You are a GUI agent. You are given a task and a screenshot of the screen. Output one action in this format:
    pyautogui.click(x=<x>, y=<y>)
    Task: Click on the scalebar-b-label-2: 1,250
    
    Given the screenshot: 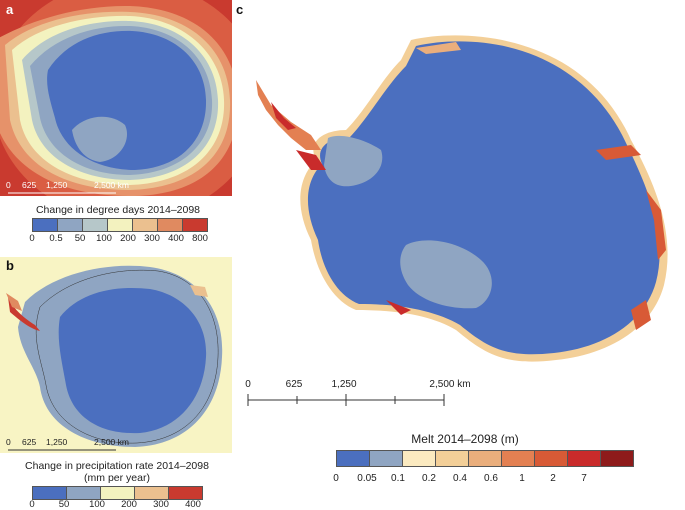 What is the action you would take?
    pyautogui.click(x=57, y=442)
    